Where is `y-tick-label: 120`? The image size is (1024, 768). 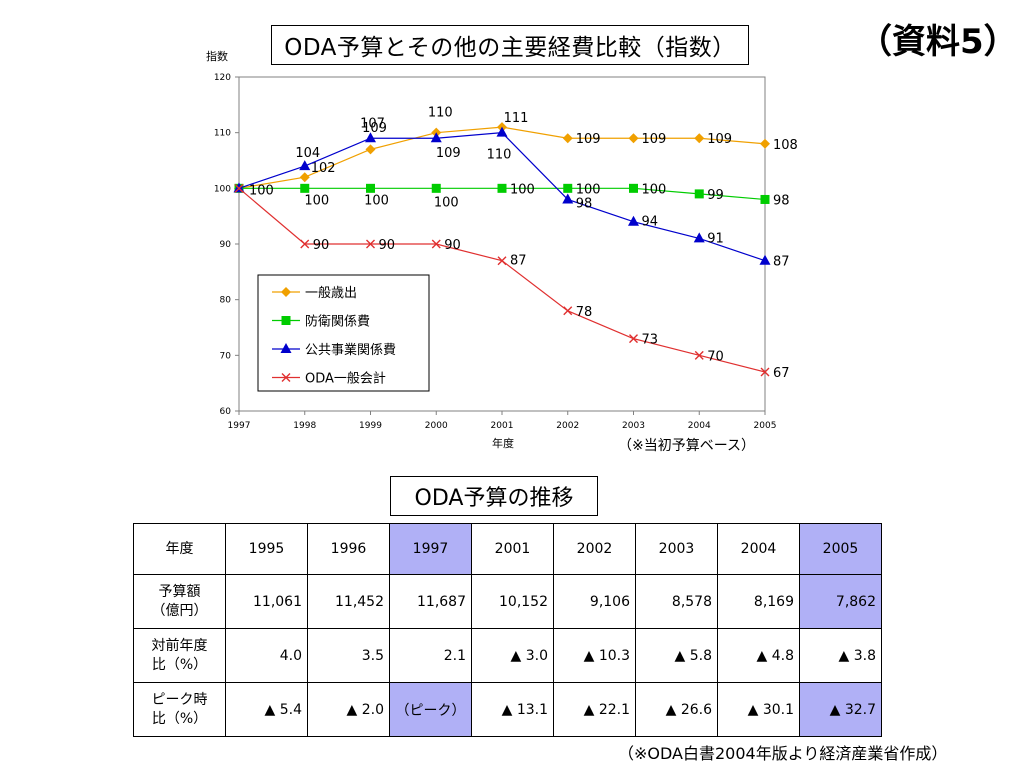 y-tick-label: 120 is located at coordinates (222, 78).